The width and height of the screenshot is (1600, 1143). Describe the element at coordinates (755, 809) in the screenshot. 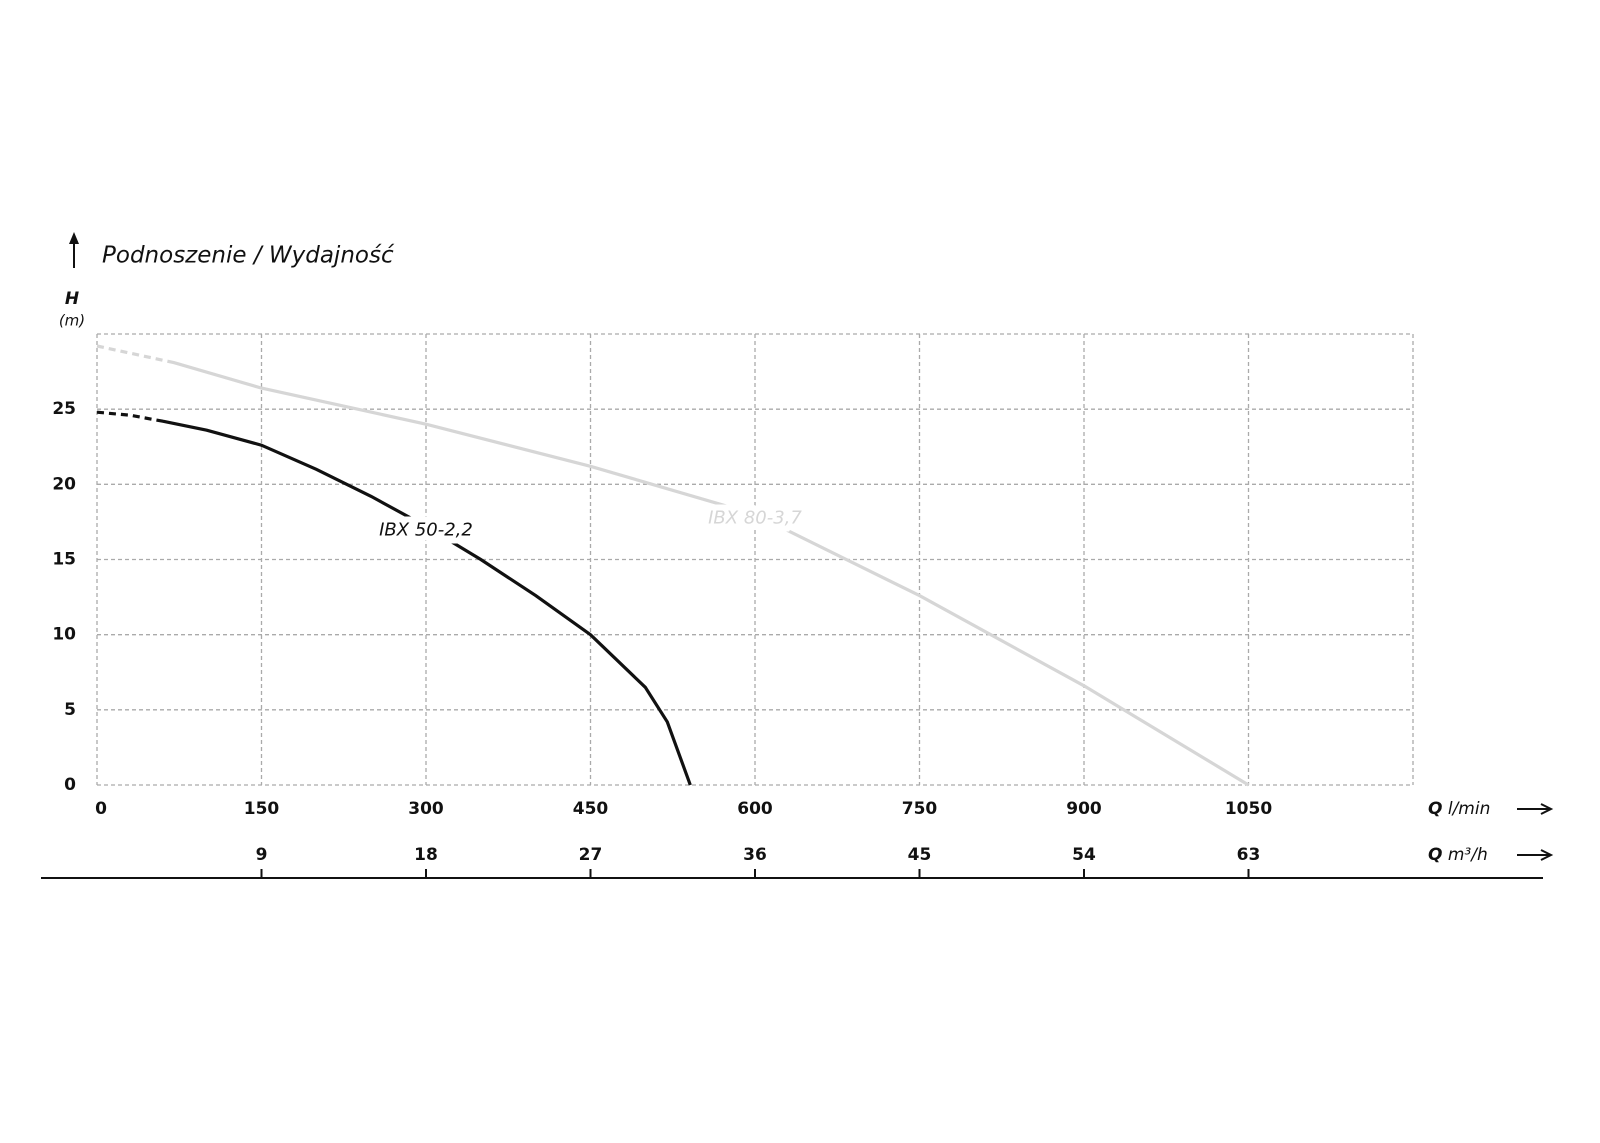

I see `x-tick-label: 600` at that location.